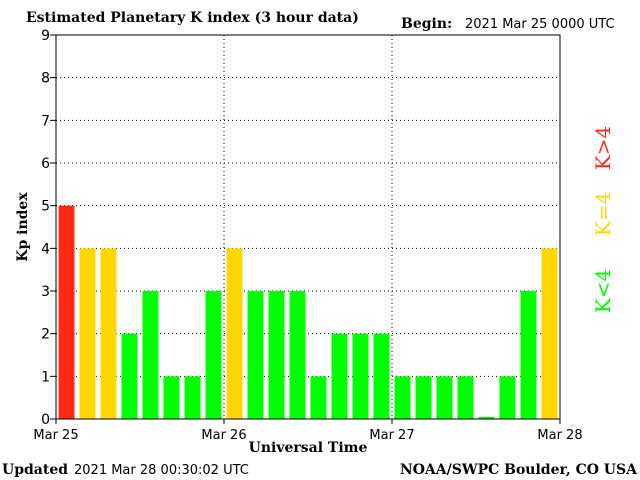 The width and height of the screenshot is (640, 480). What do you see at coordinates (603, 291) in the screenshot?
I see `legend-k-less-4: K<4` at bounding box center [603, 291].